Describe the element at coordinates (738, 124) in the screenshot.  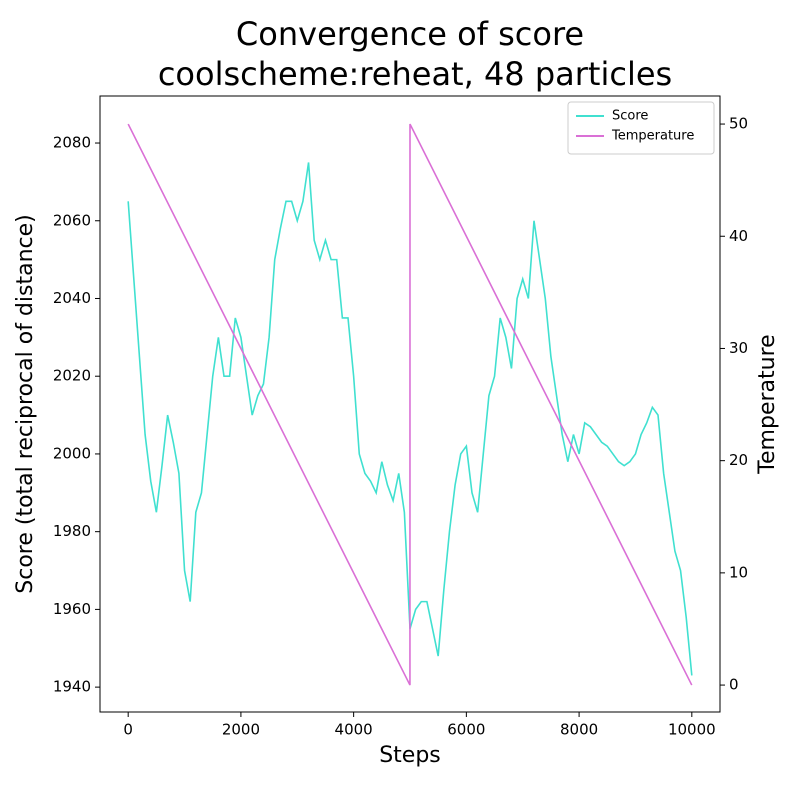
I see `y2-tick-label: 50` at that location.